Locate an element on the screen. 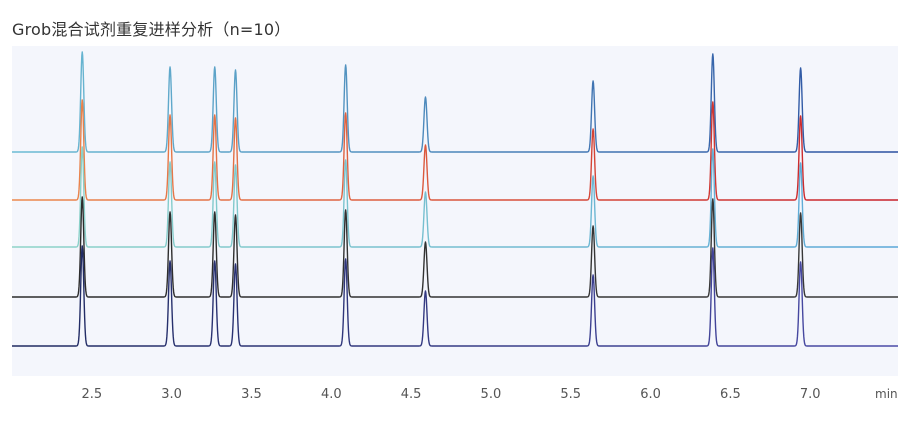  x-tick-label: 4.5 is located at coordinates (411, 394).